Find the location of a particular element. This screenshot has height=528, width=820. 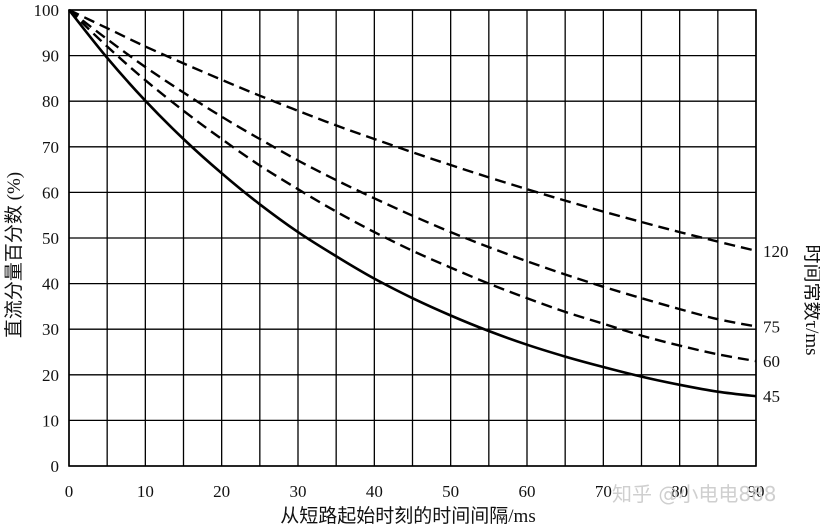

x-tick-labels: 0 10 20 30 40 50 60 70 80 90 is located at coordinates (415, 491).